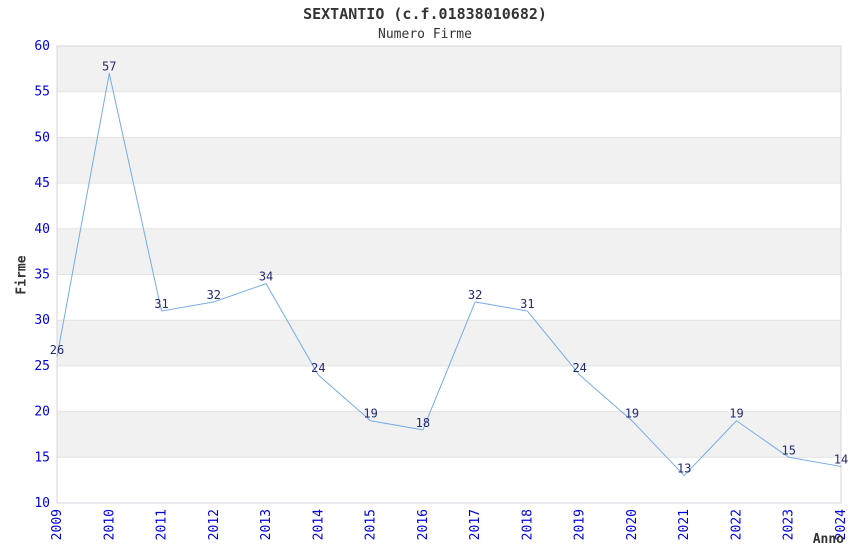 The height and width of the screenshot is (550, 850). I want to click on x-tick-label: 2024, so click(841, 524).